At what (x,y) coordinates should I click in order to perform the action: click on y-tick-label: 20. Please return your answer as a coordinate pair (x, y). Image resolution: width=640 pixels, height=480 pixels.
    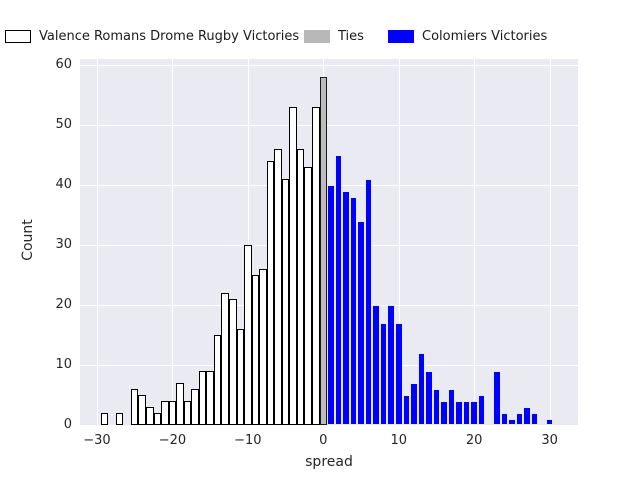
    Looking at the image, I should click on (63, 304).